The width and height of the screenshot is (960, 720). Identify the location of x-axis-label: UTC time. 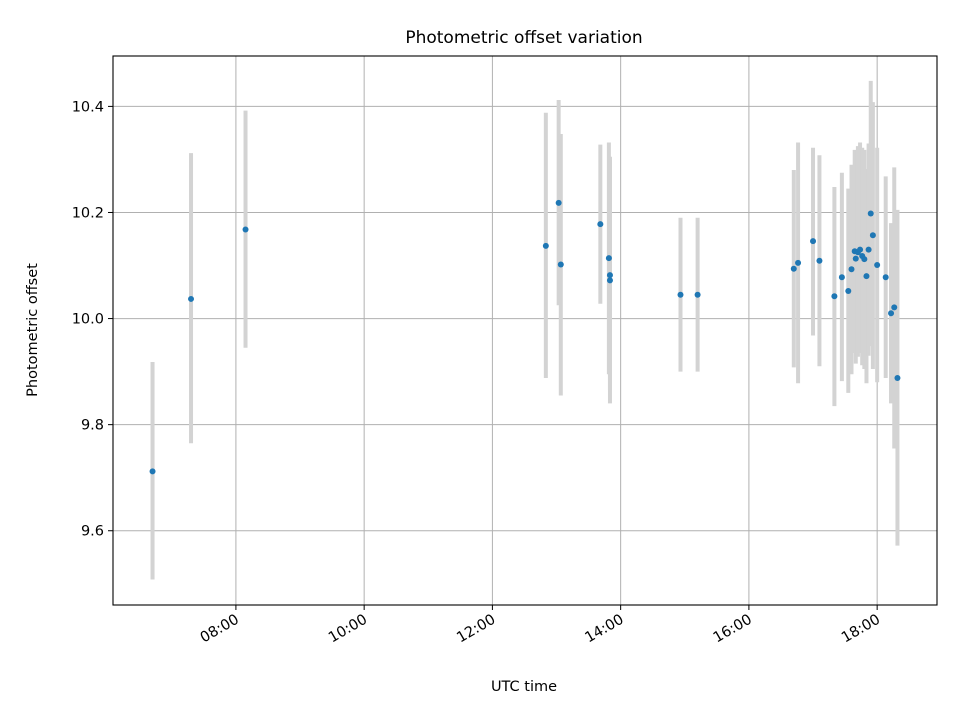
(524, 687).